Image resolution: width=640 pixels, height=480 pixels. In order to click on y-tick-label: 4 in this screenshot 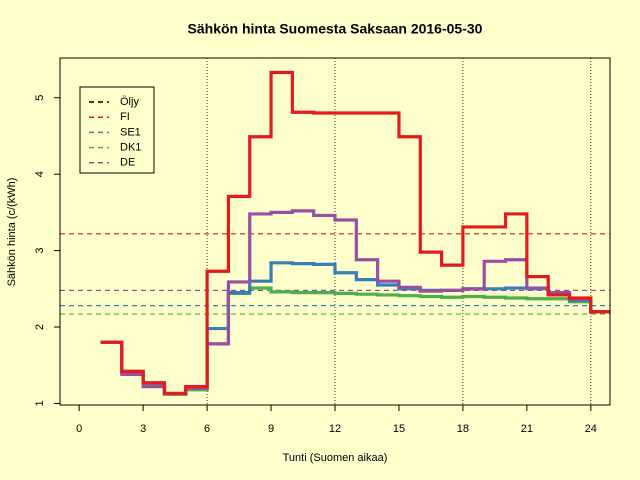, I will do `click(40, 174)`.